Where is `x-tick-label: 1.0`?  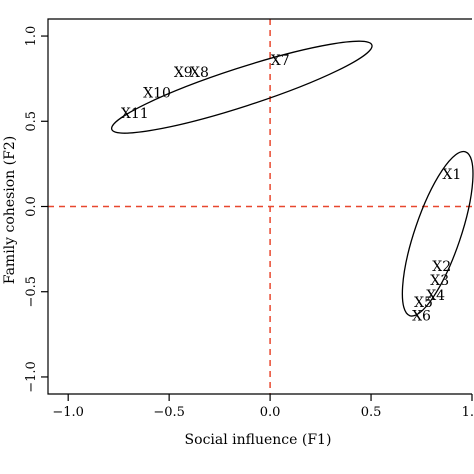 x-tick-label: 1.0 is located at coordinates (468, 412).